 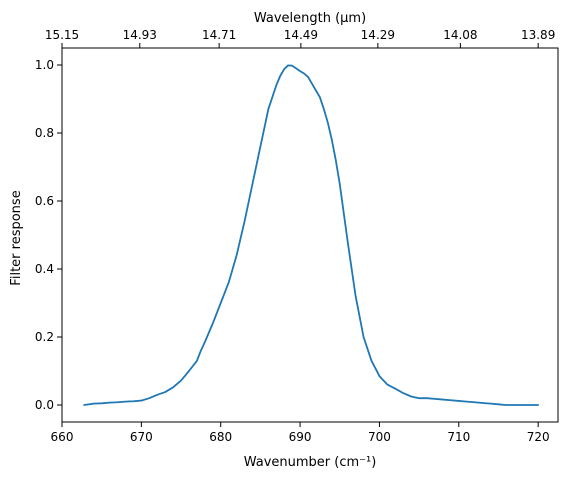 I want to click on top-tick-label: 14.71, so click(x=219, y=35).